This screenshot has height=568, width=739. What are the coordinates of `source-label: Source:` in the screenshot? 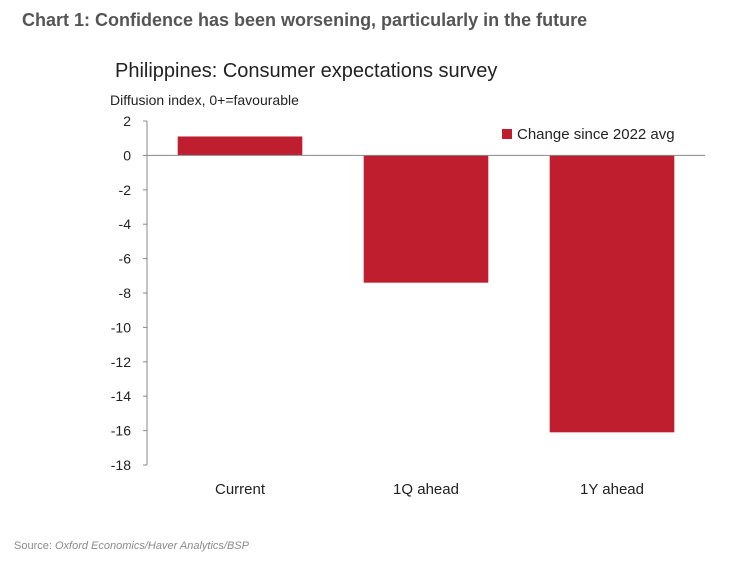 It's located at (33, 546).